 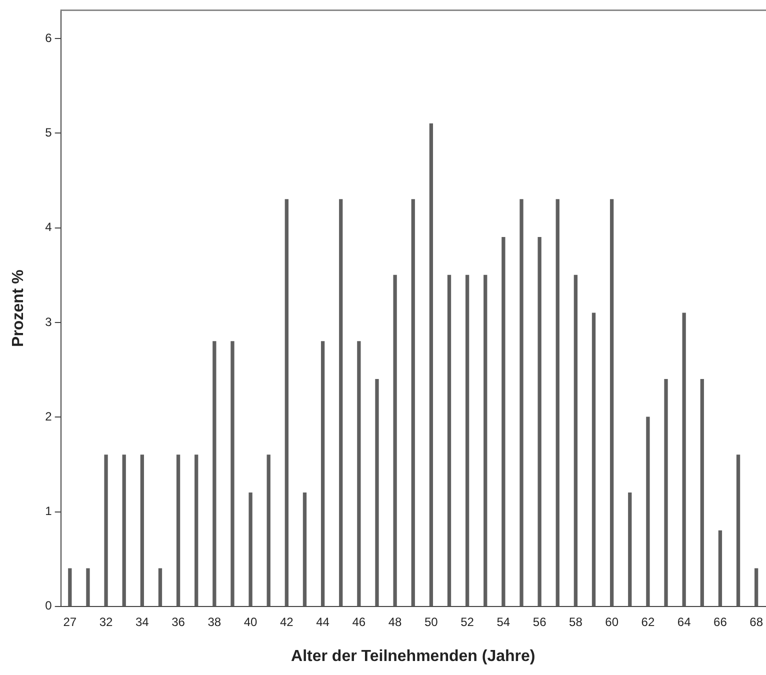 What do you see at coordinates (142, 621) in the screenshot?
I see `x-tick-label: 34` at bounding box center [142, 621].